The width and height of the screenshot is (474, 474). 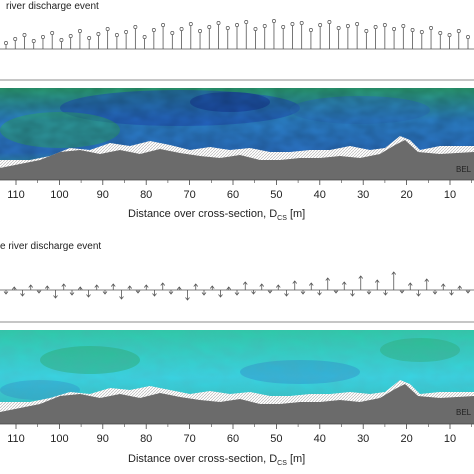 What do you see at coordinates (103, 195) in the screenshot?
I see `x-tick-label: 90` at bounding box center [103, 195].